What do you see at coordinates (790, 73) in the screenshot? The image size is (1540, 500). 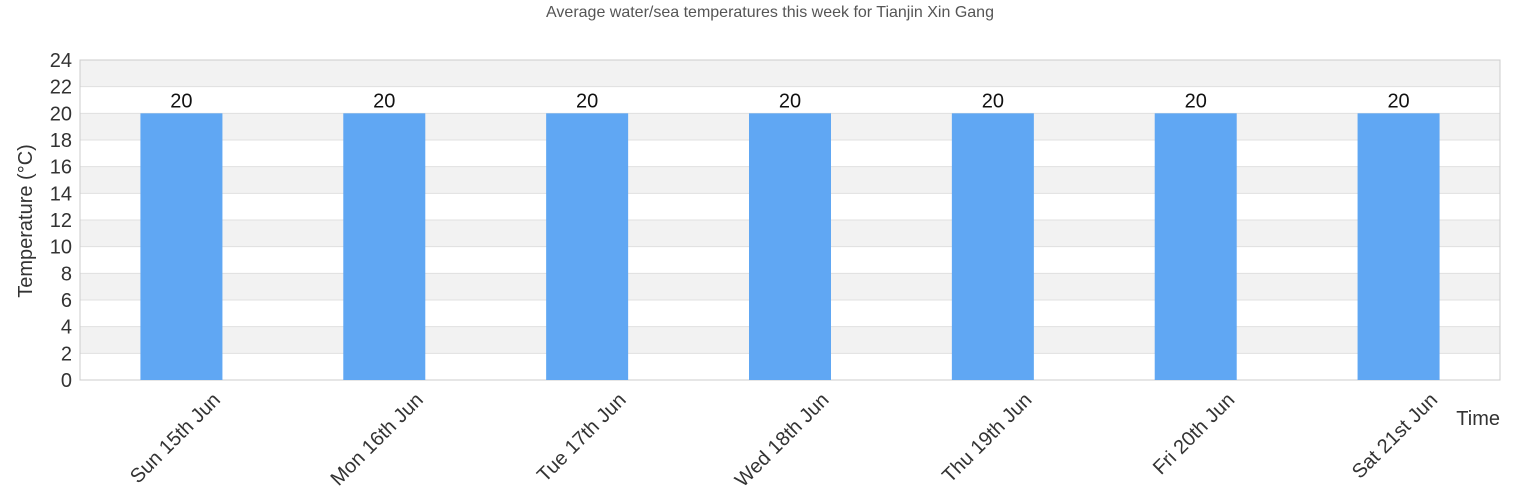 I see `plot-band` at bounding box center [790, 73].